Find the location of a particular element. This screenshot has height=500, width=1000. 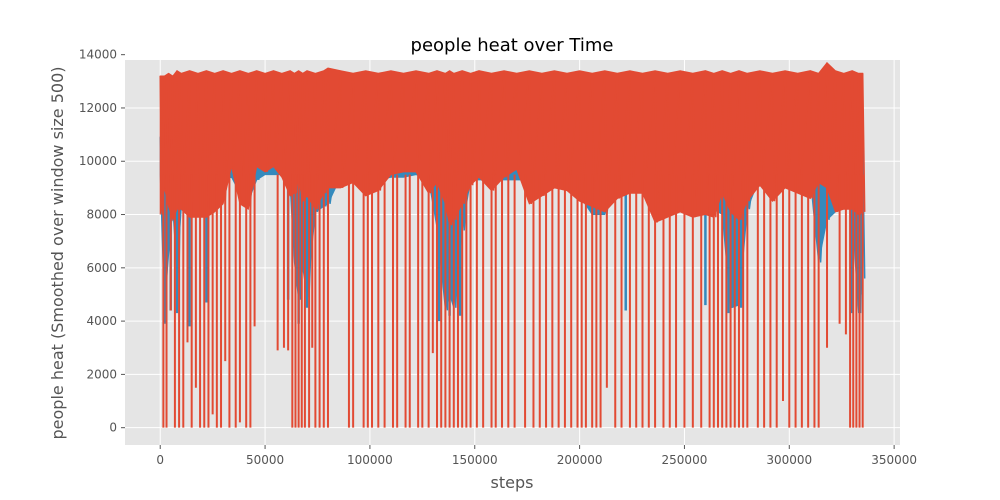

y-tick-label: 8000 is located at coordinates (101, 215).